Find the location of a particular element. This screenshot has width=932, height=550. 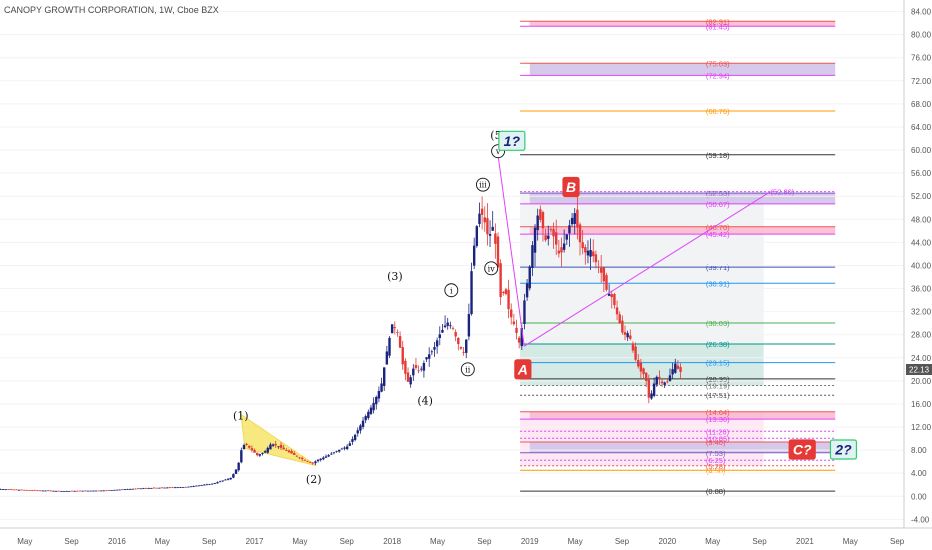

y-tick-label: 12.00 is located at coordinates (921, 427).